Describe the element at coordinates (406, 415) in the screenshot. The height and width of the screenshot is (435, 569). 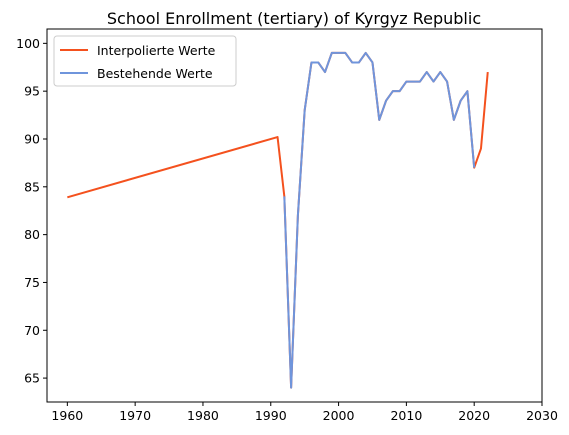
I see `x-tick-label: 2010` at that location.